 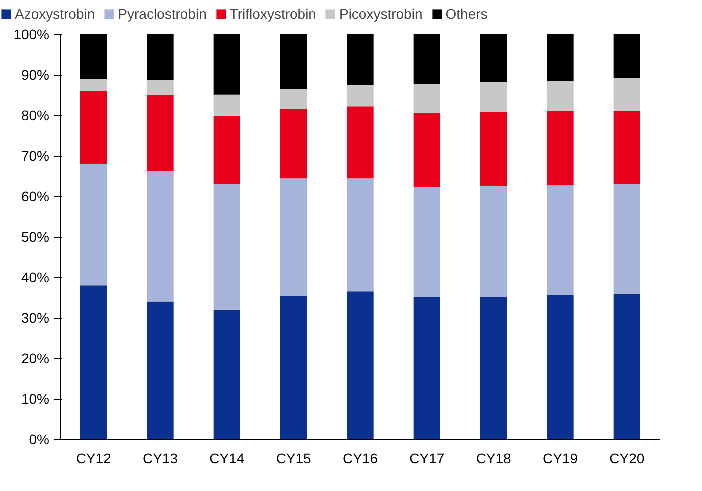 I want to click on y-tick-label: 50%, so click(x=35, y=237).